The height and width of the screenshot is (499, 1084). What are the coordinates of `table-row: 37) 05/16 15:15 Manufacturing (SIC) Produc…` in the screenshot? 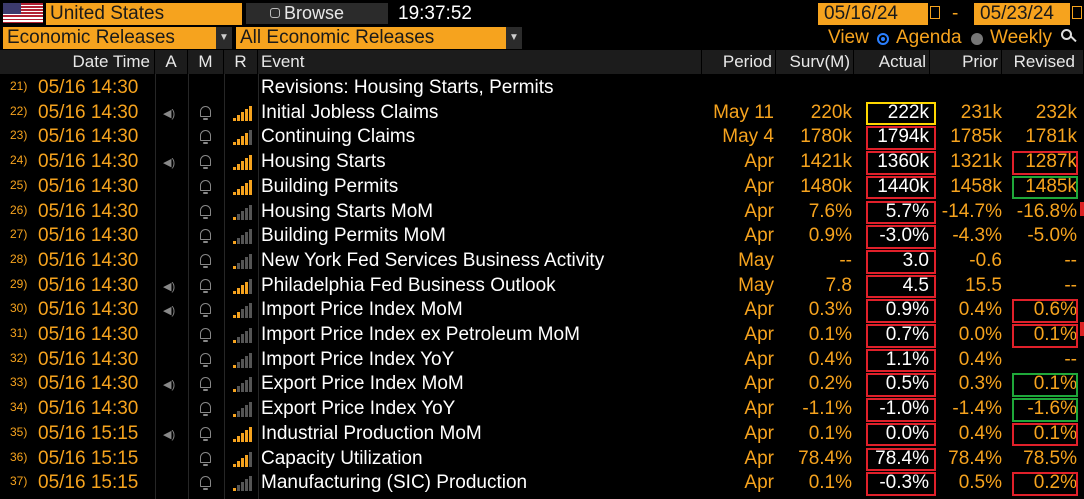 It's located at (542, 483).